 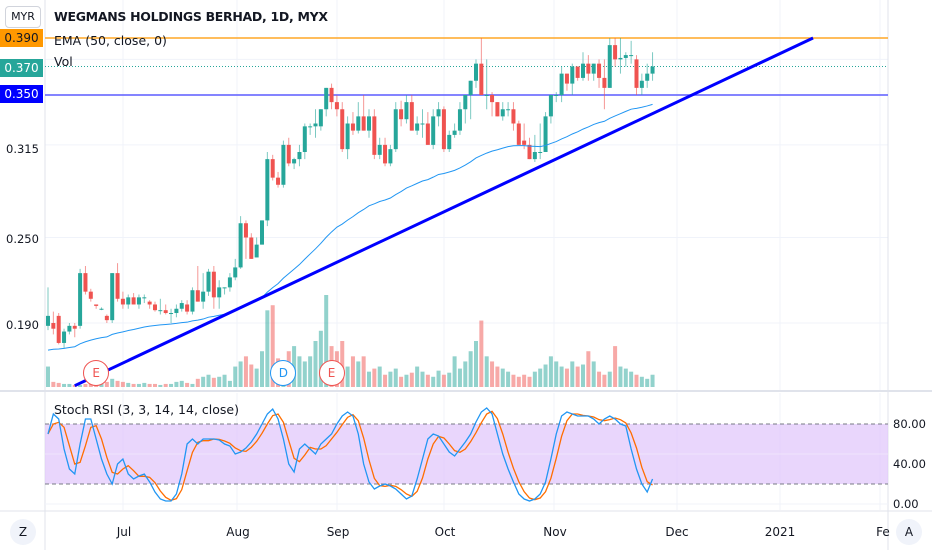 What do you see at coordinates (238, 532) in the screenshot?
I see `time-label-aug: Aug` at bounding box center [238, 532].